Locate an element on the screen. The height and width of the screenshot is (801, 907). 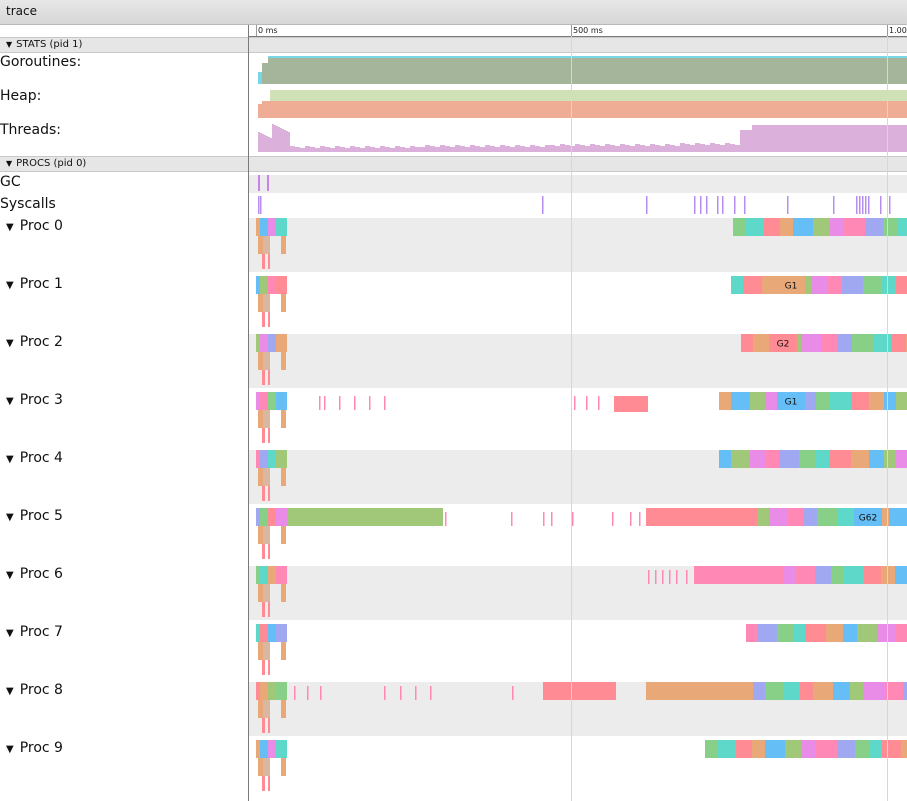
proc-label-4: ▼ Proc 4 is located at coordinates (34, 458).